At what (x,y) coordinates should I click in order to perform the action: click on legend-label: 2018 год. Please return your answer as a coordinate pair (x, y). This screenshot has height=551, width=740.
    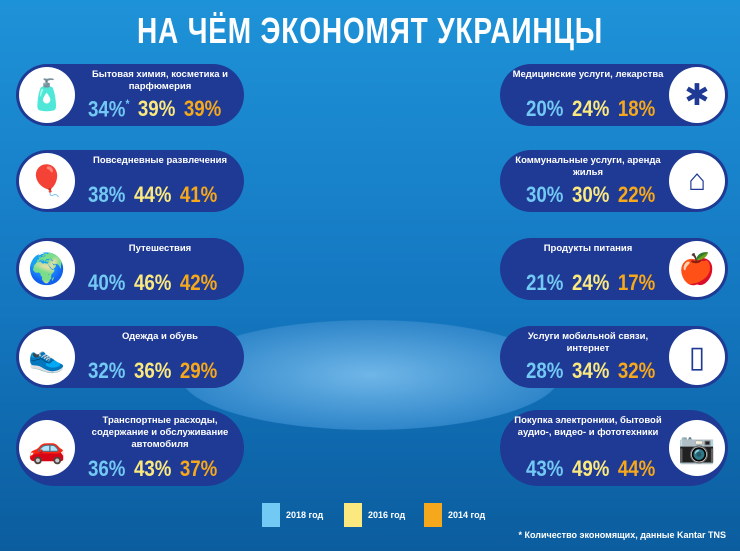
    Looking at the image, I should click on (305, 515).